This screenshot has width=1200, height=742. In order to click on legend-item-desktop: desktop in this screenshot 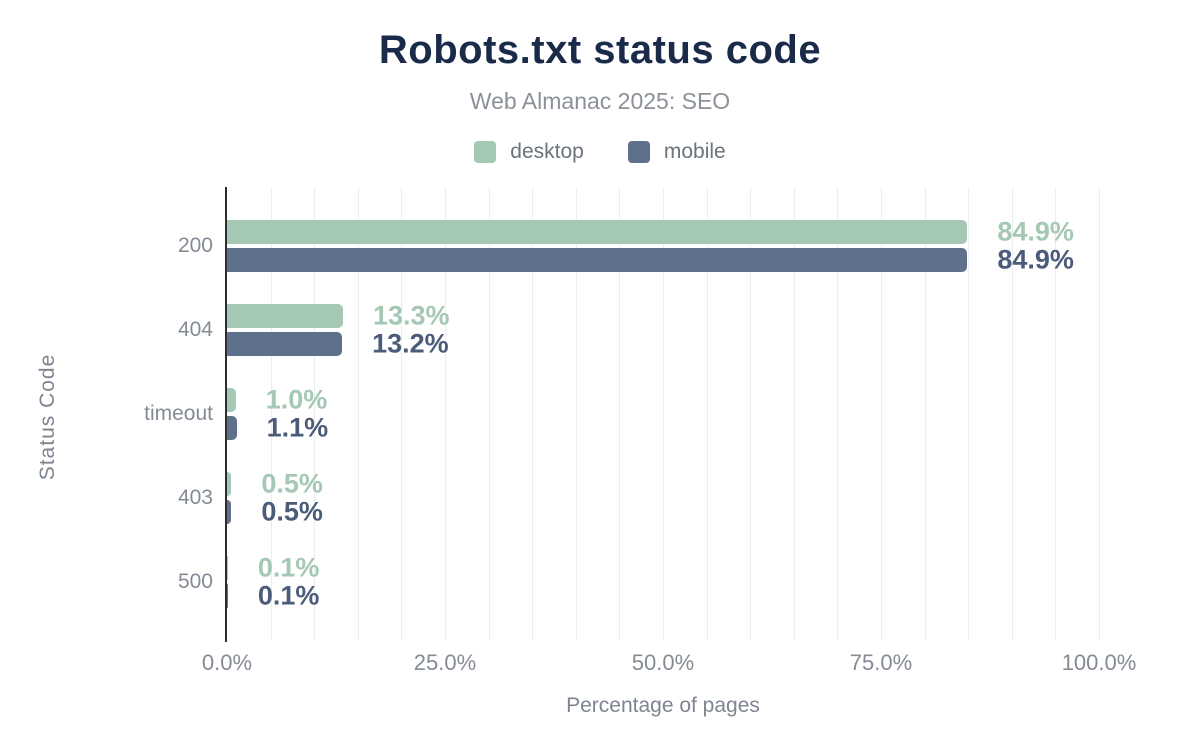, I will do `click(529, 152)`.